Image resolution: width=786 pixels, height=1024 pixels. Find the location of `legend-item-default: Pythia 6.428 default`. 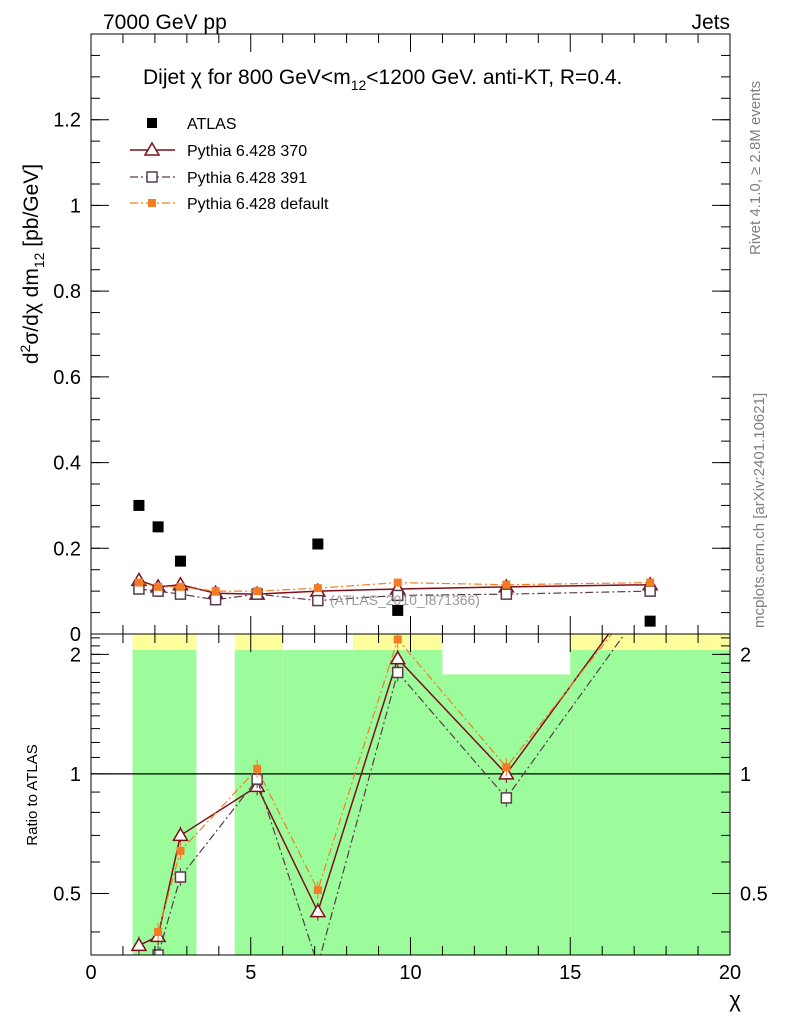

legend-item-default: Pythia 6.428 default is located at coordinates (229, 204).